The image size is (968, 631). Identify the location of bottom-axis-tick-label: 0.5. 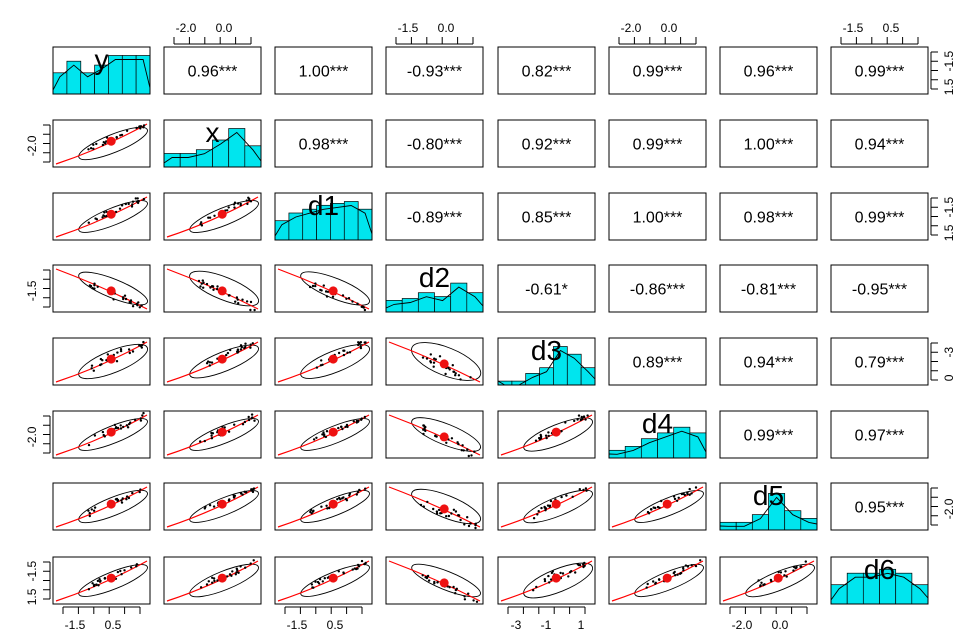
(113, 624).